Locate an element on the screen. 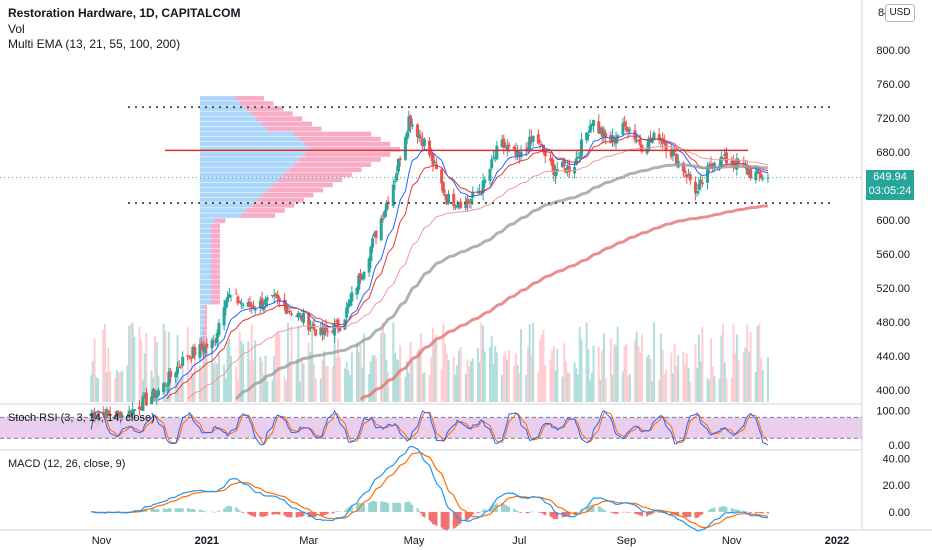 The height and width of the screenshot is (550, 932). macd-line is located at coordinates (429, 488).